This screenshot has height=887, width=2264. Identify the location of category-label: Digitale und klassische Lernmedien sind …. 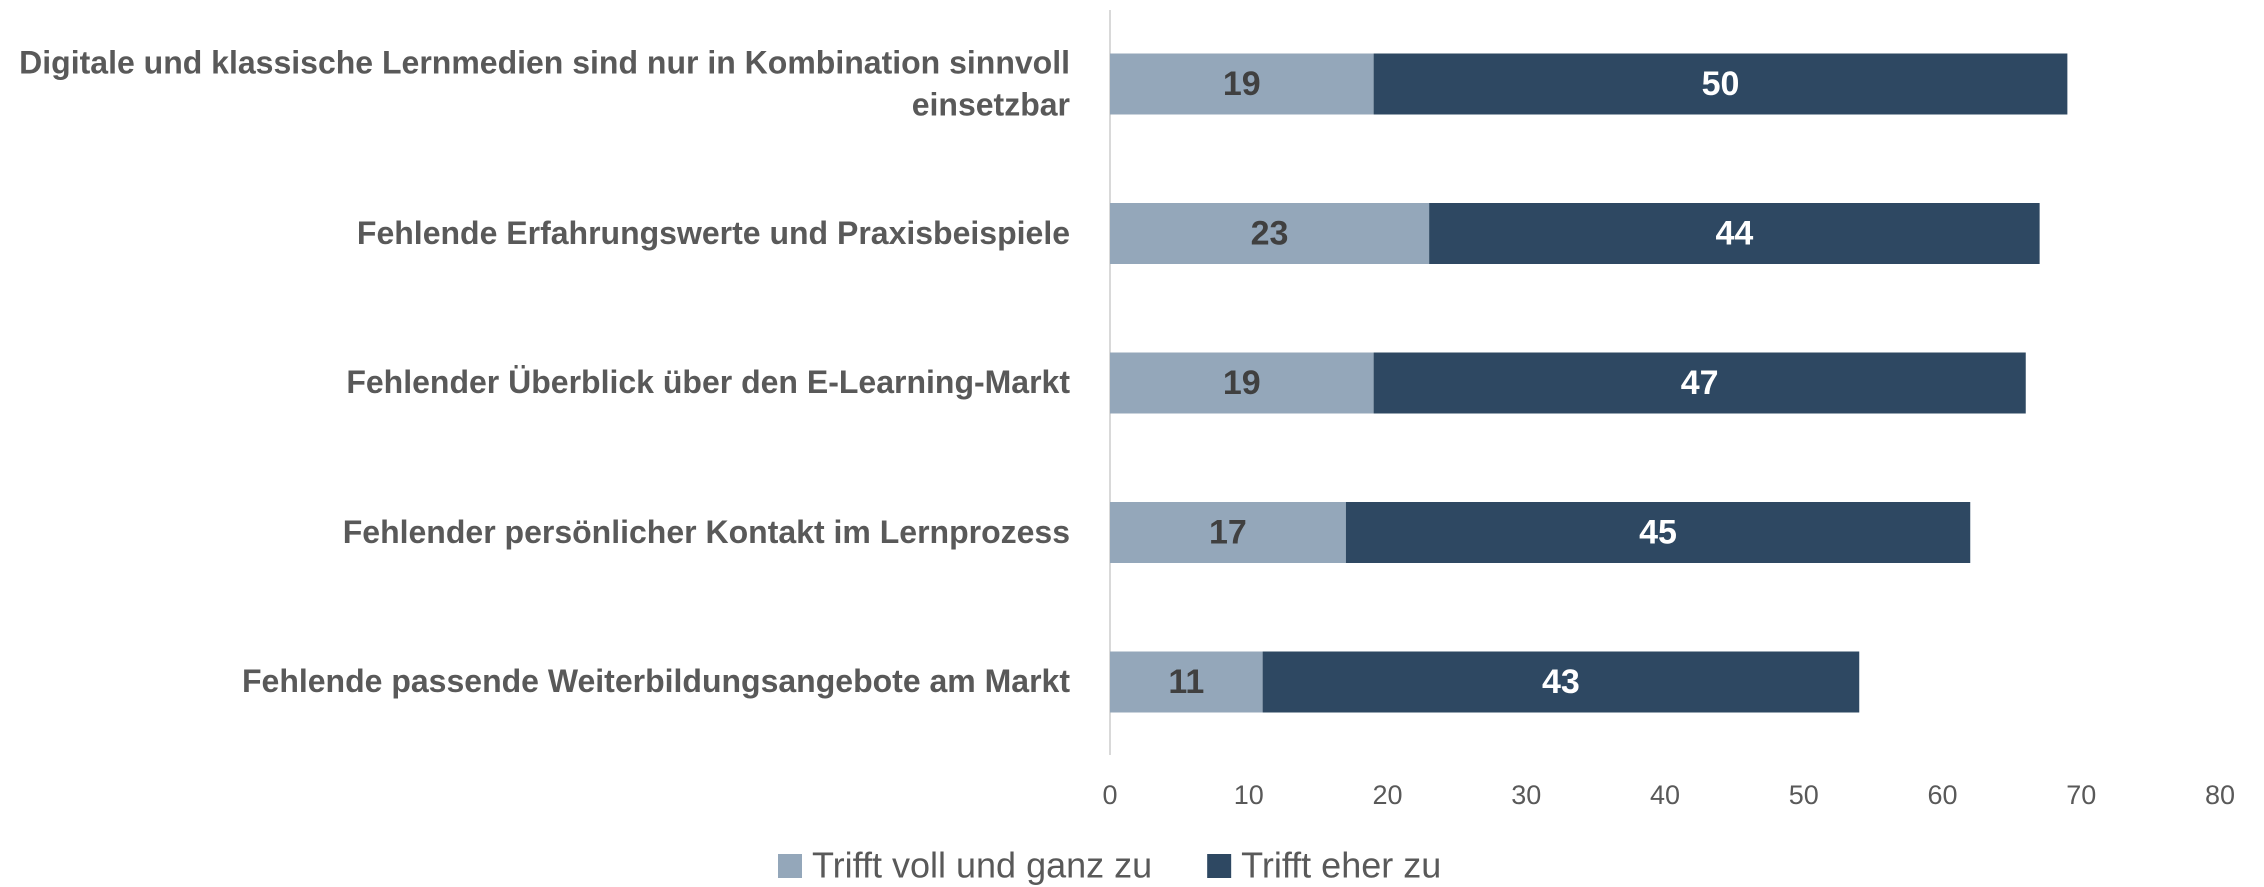
(544, 83).